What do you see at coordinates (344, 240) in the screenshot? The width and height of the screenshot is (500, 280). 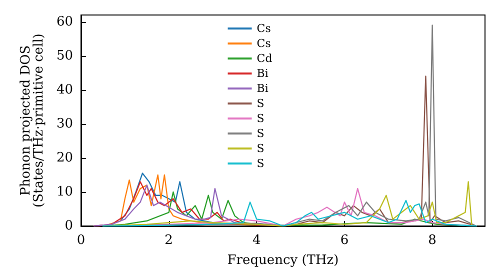 I see `x-tick-label: 6` at bounding box center [344, 240].